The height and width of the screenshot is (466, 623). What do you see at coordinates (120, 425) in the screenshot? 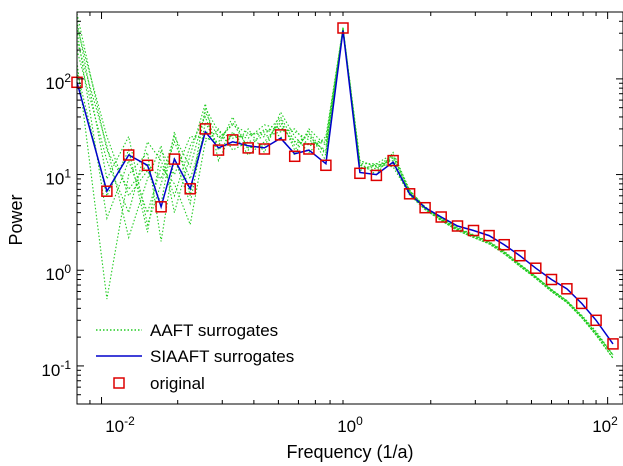
I see `x-tick-label: 10⁻²` at bounding box center [120, 425].